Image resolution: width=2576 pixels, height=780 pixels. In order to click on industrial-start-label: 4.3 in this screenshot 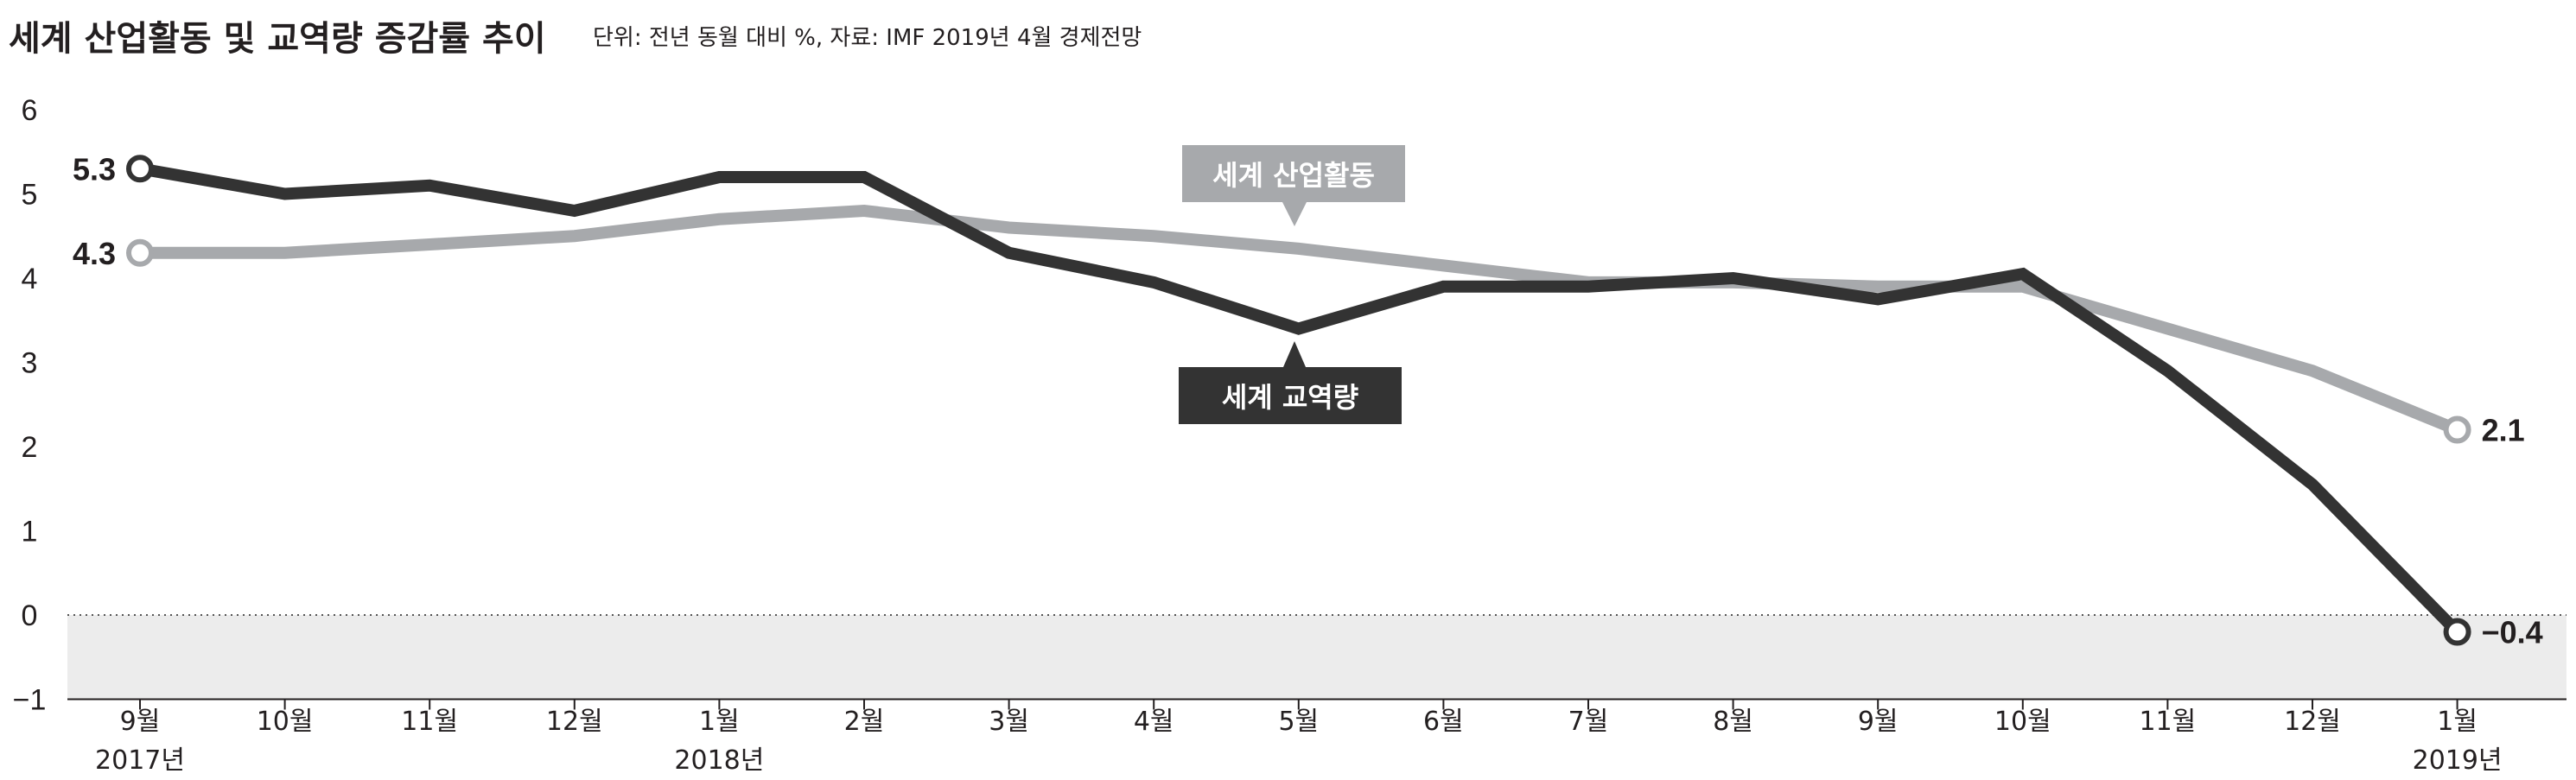, I will do `click(95, 254)`.